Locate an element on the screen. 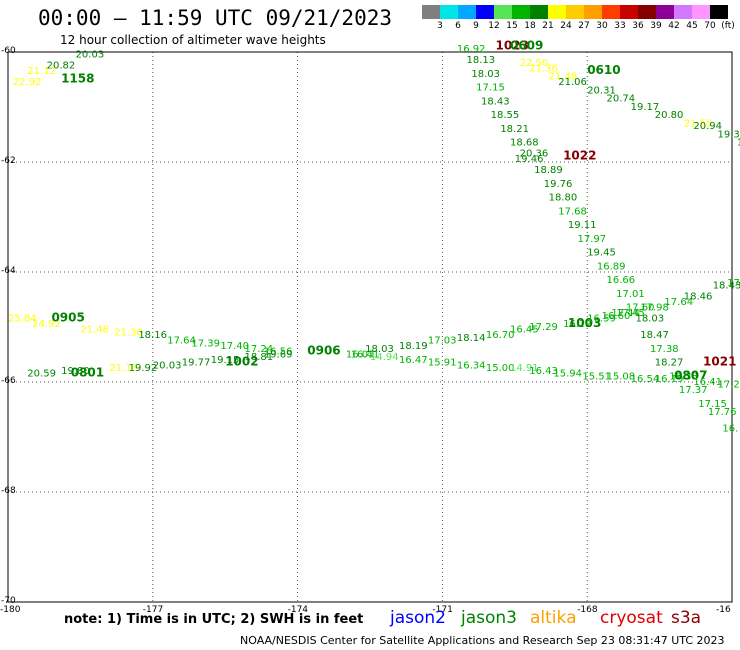  color-scale-label: 30 is located at coordinates (602, 26).